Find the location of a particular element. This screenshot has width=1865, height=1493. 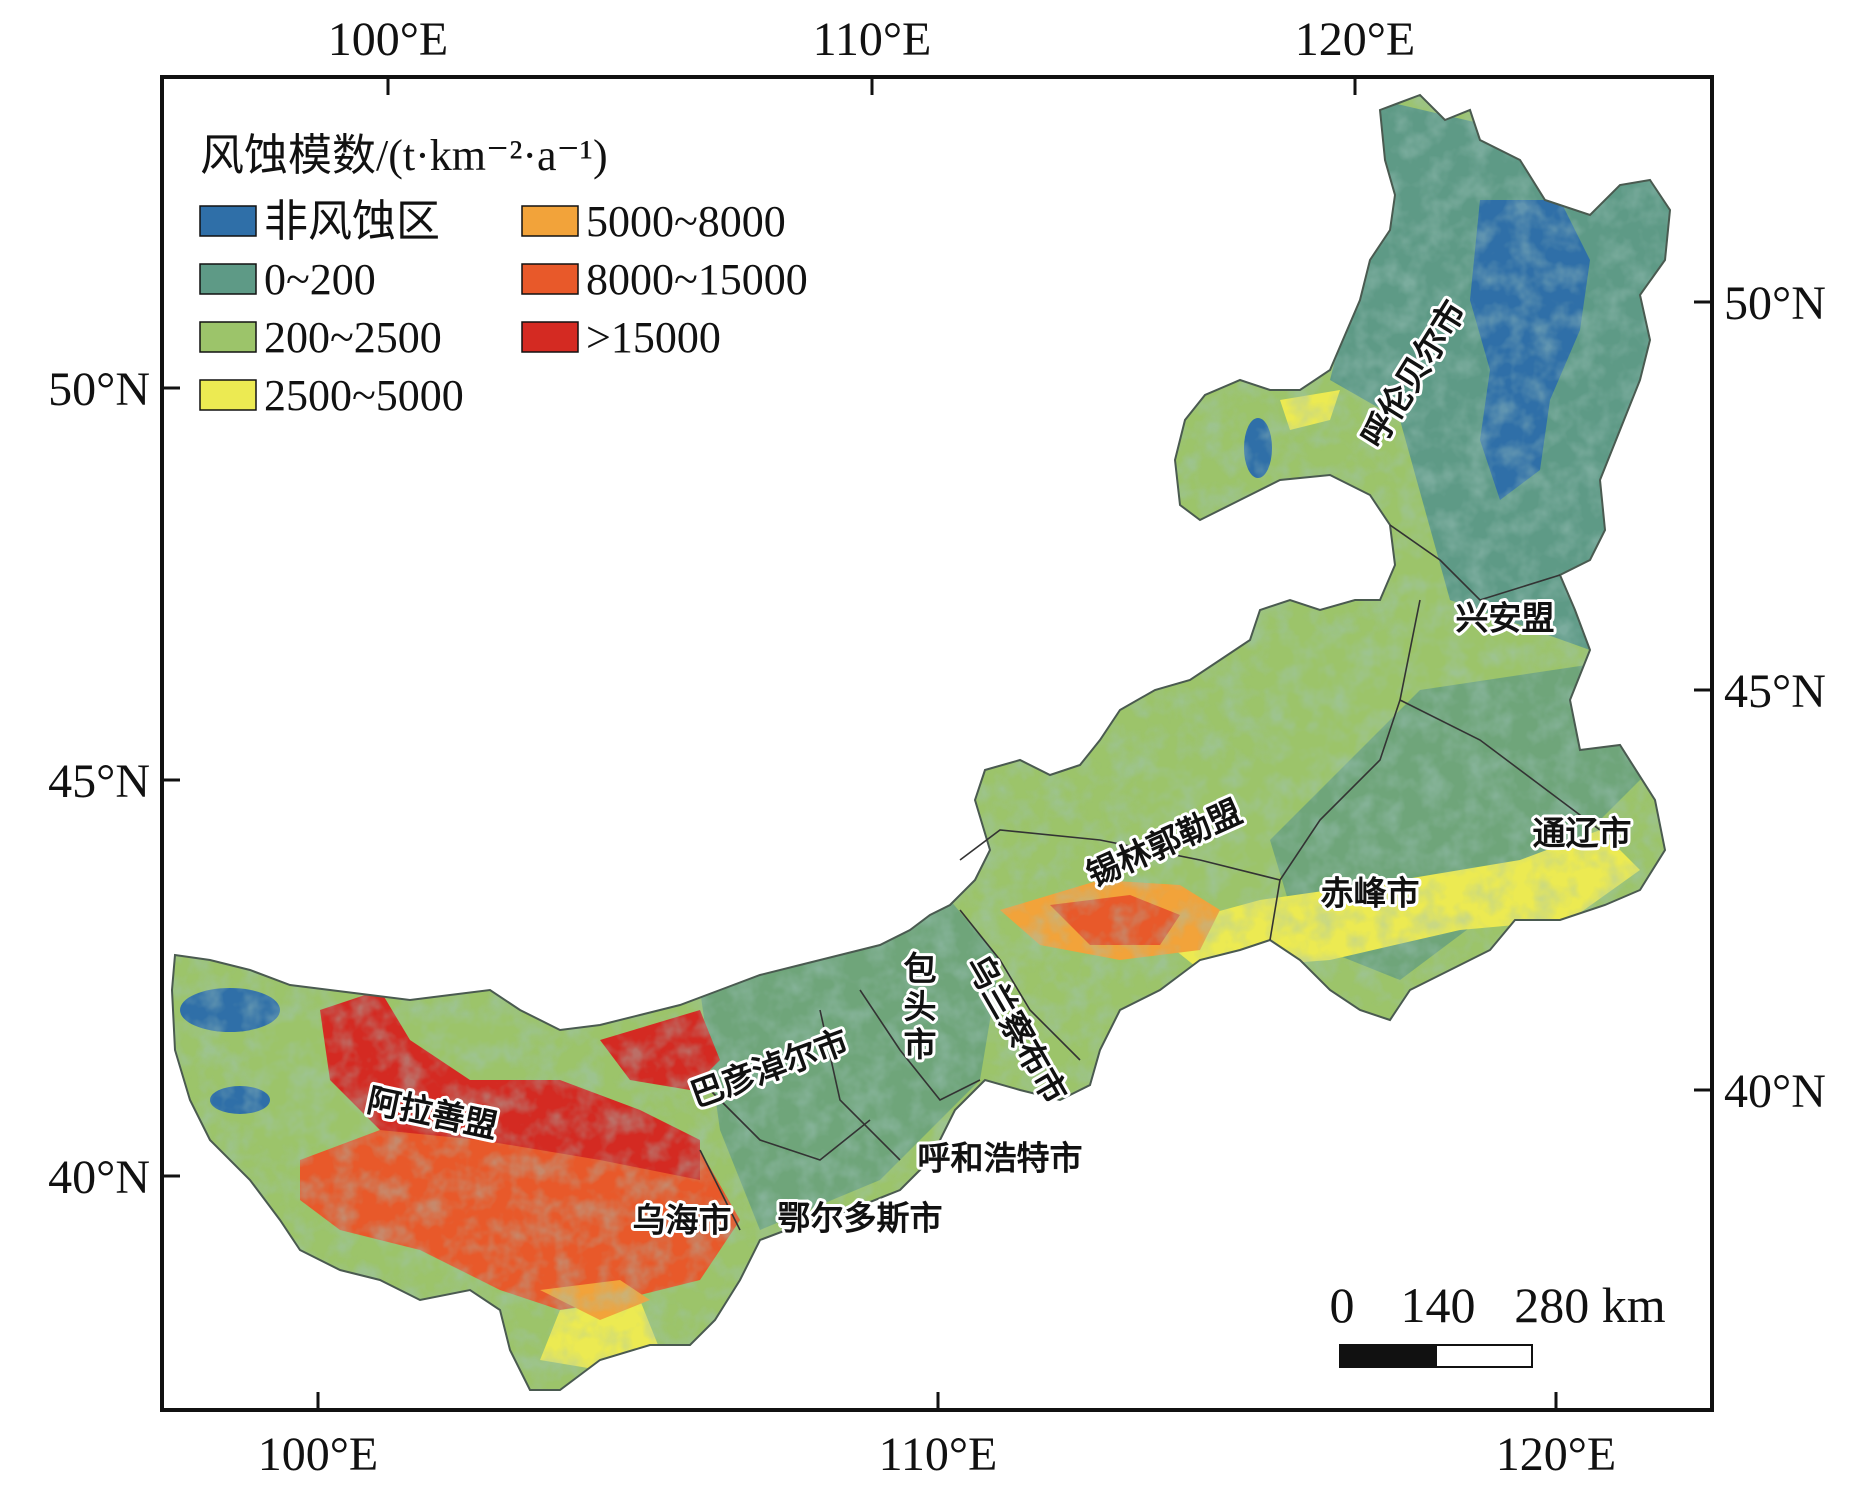

tick-left-50n: 50°N is located at coordinates (99, 389).